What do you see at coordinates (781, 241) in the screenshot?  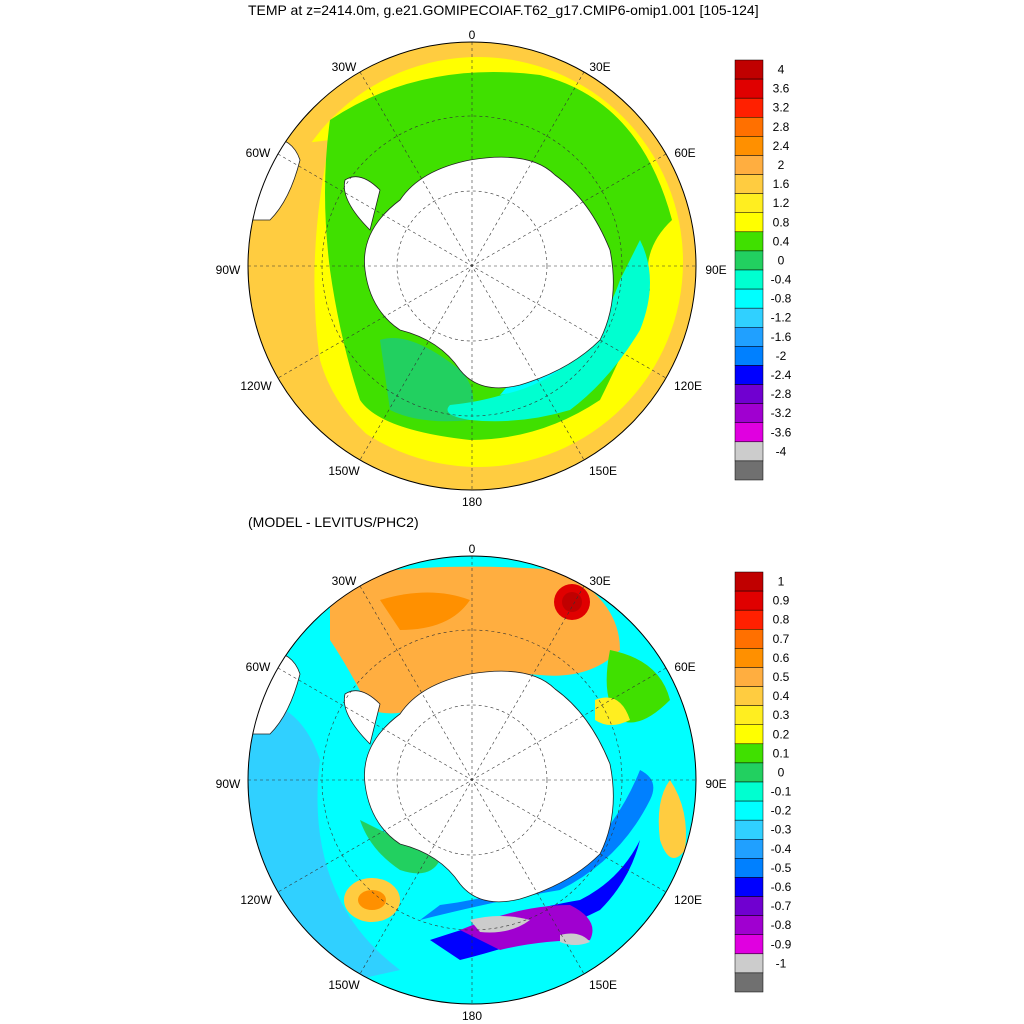 I see `top-colorbar-label: 0.4` at bounding box center [781, 241].